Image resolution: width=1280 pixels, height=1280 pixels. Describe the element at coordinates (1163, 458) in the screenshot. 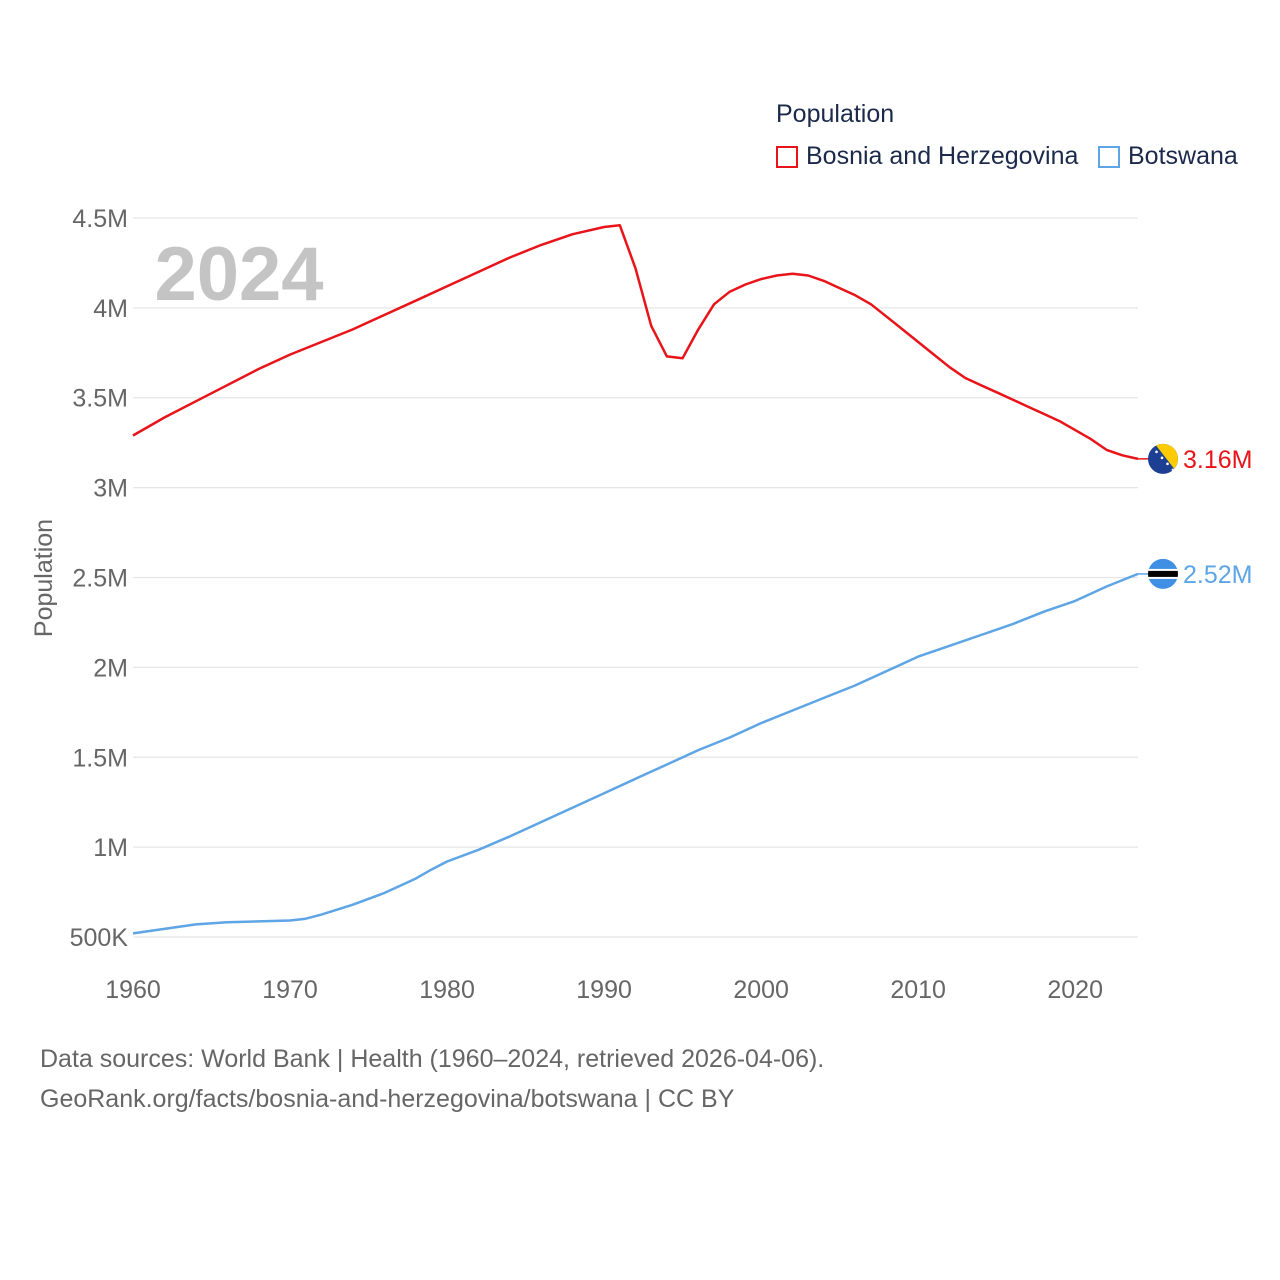

I see `bosnia-flag-icon` at that location.